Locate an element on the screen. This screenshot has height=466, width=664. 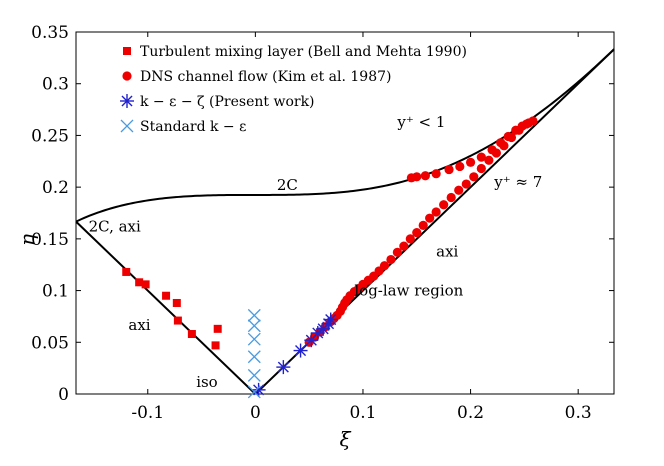
y-tick-label: 0.25 is located at coordinates (50, 136).